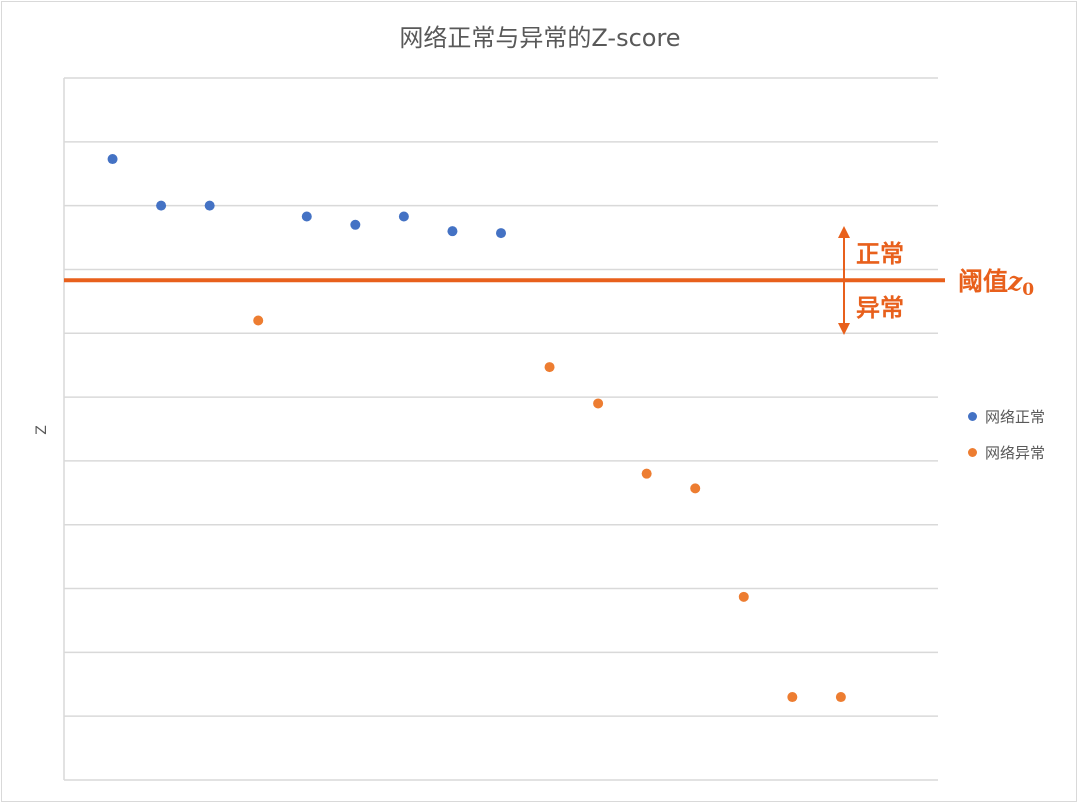 This screenshot has height=805, width=1080. Describe the element at coordinates (972, 452) in the screenshot. I see `legend-marker-abnormal` at that location.